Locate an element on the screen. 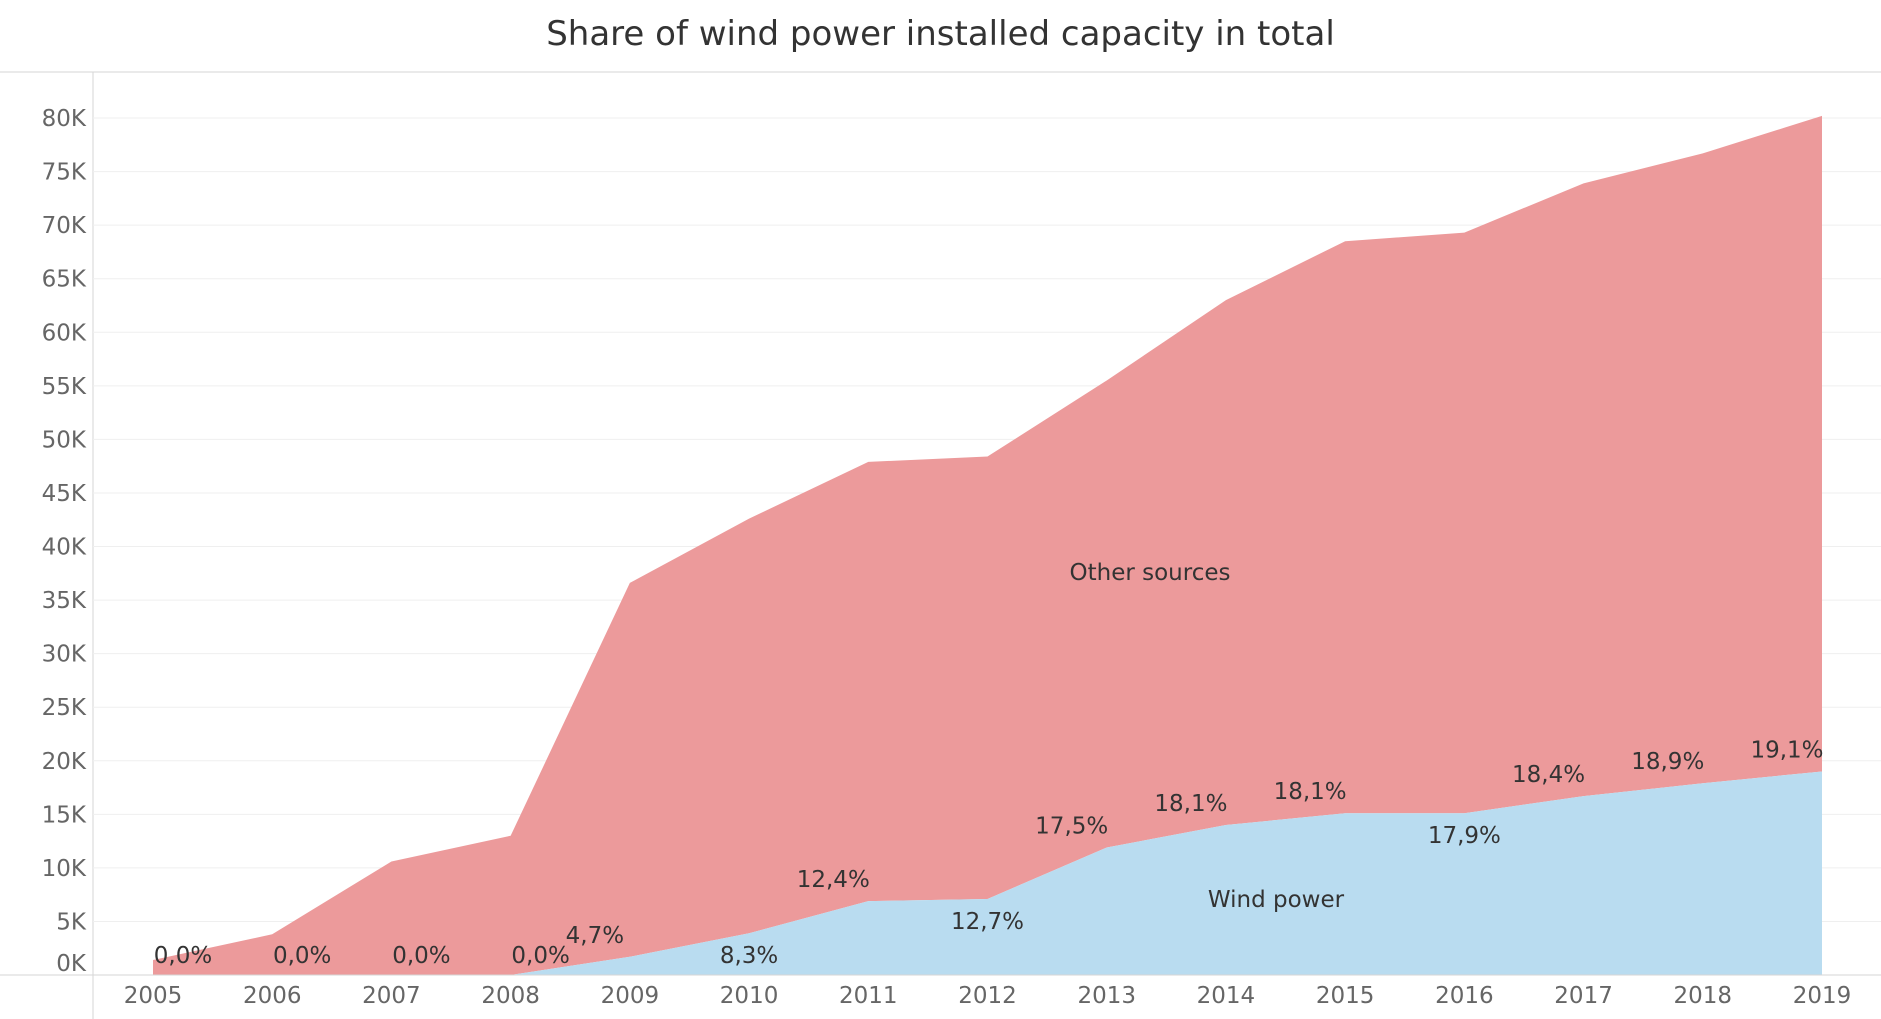 The width and height of the screenshot is (1881, 1019). share-data-label: 12,7% is located at coordinates (987, 922).